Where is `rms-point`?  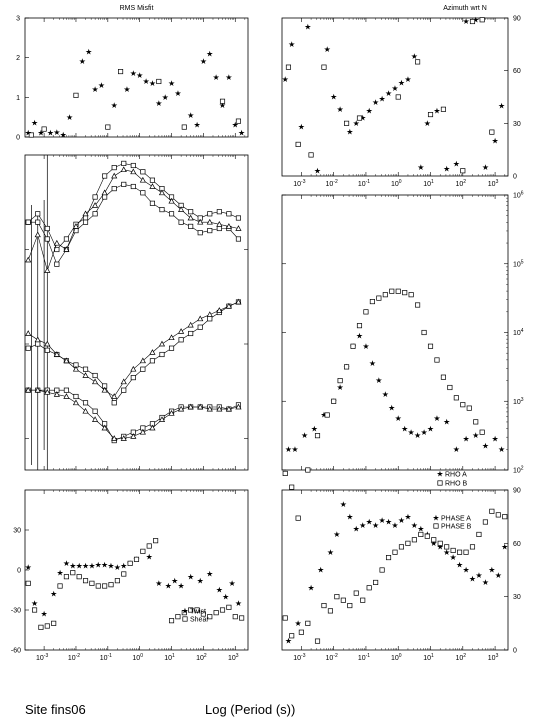
rms-point is located at coordinates (76, 95).